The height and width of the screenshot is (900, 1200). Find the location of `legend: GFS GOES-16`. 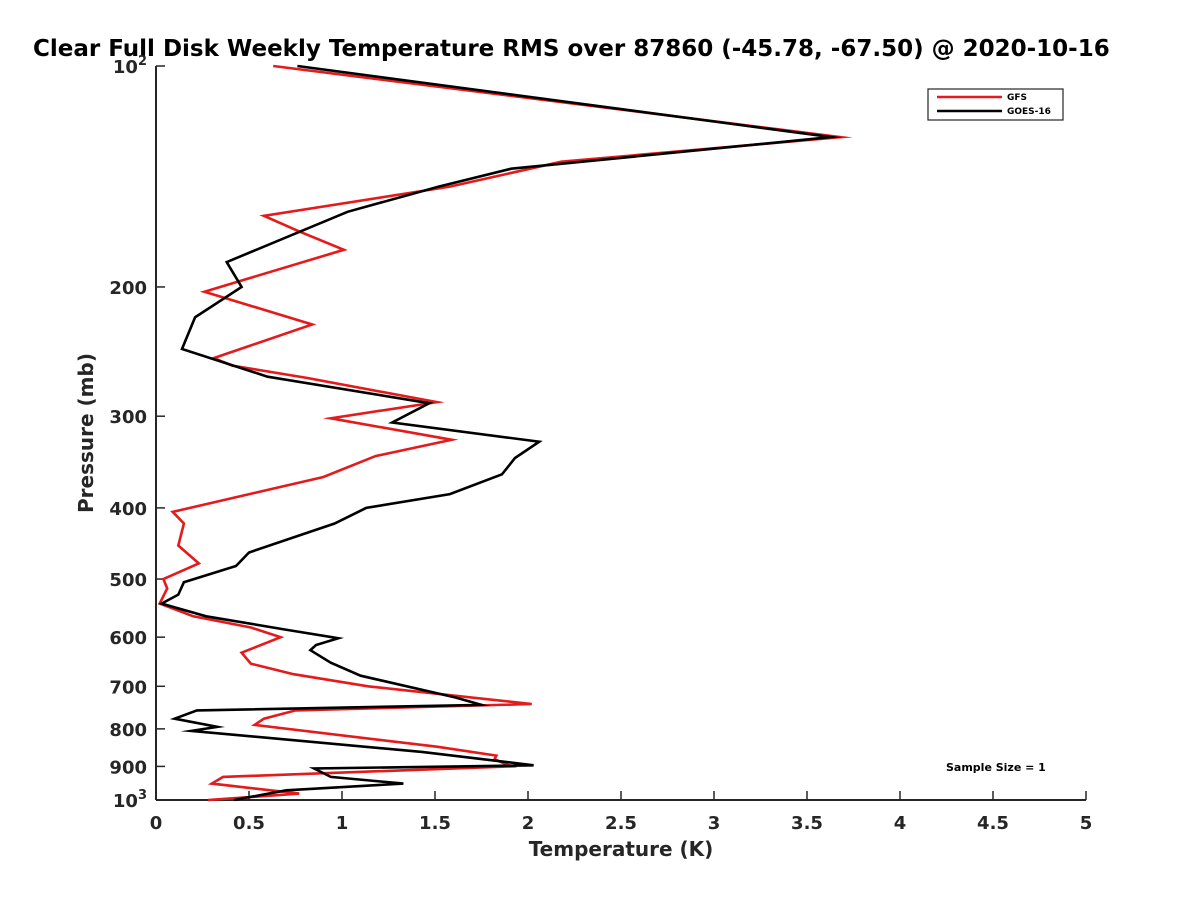

legend: GFS GOES-16 is located at coordinates (995, 104).